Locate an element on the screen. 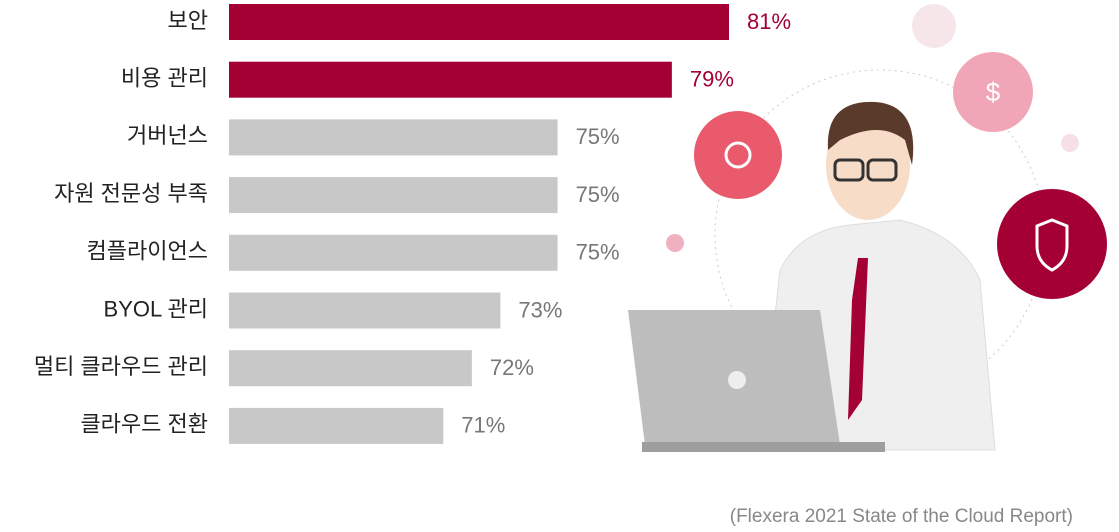 The width and height of the screenshot is (1119, 532). category-label: 비용 관리 is located at coordinates (164, 78).